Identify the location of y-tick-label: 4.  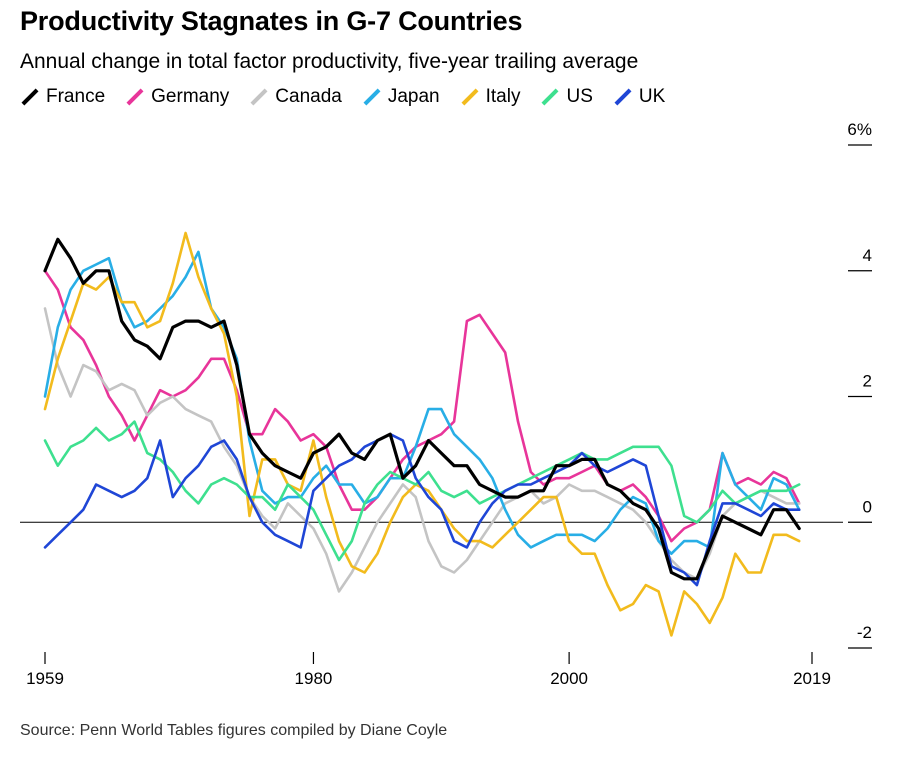
(867, 255).